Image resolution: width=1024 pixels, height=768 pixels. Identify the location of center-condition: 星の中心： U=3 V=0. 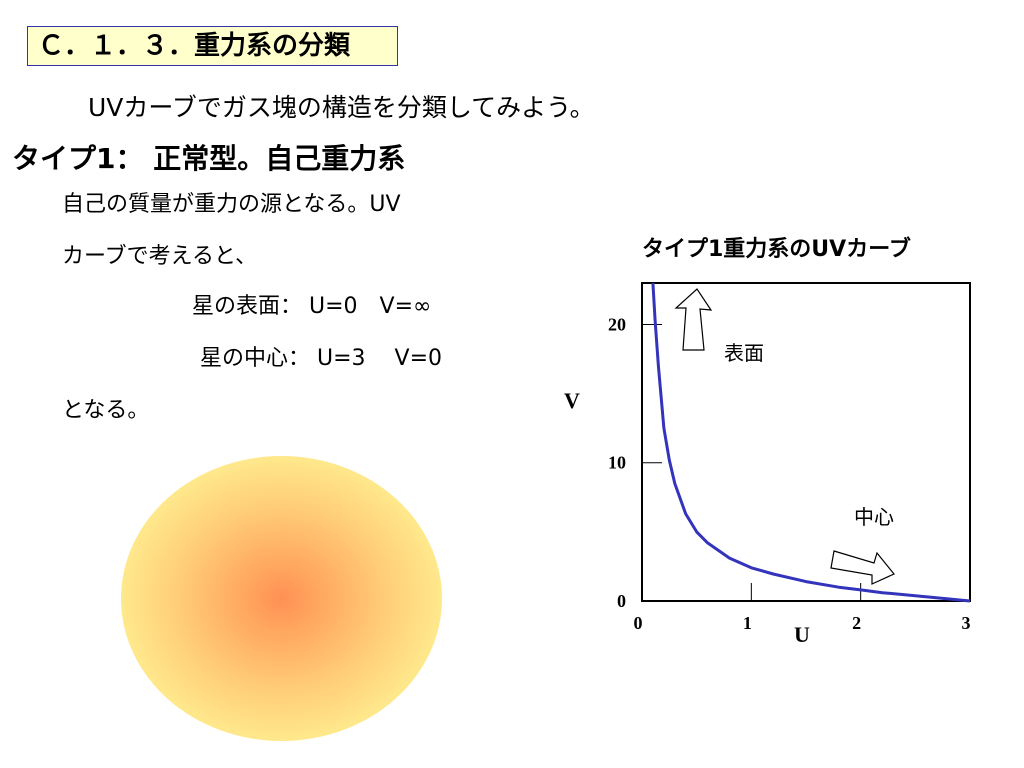
(321, 358).